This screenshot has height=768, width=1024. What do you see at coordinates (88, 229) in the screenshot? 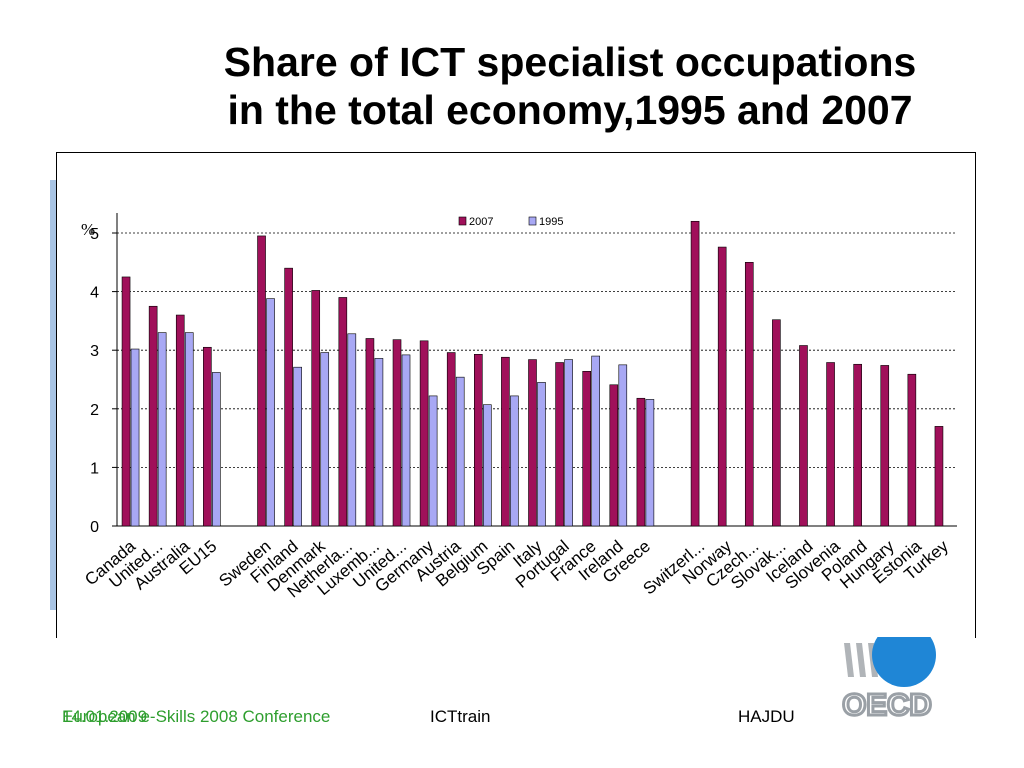
I see `y-axis-label: %` at bounding box center [88, 229].